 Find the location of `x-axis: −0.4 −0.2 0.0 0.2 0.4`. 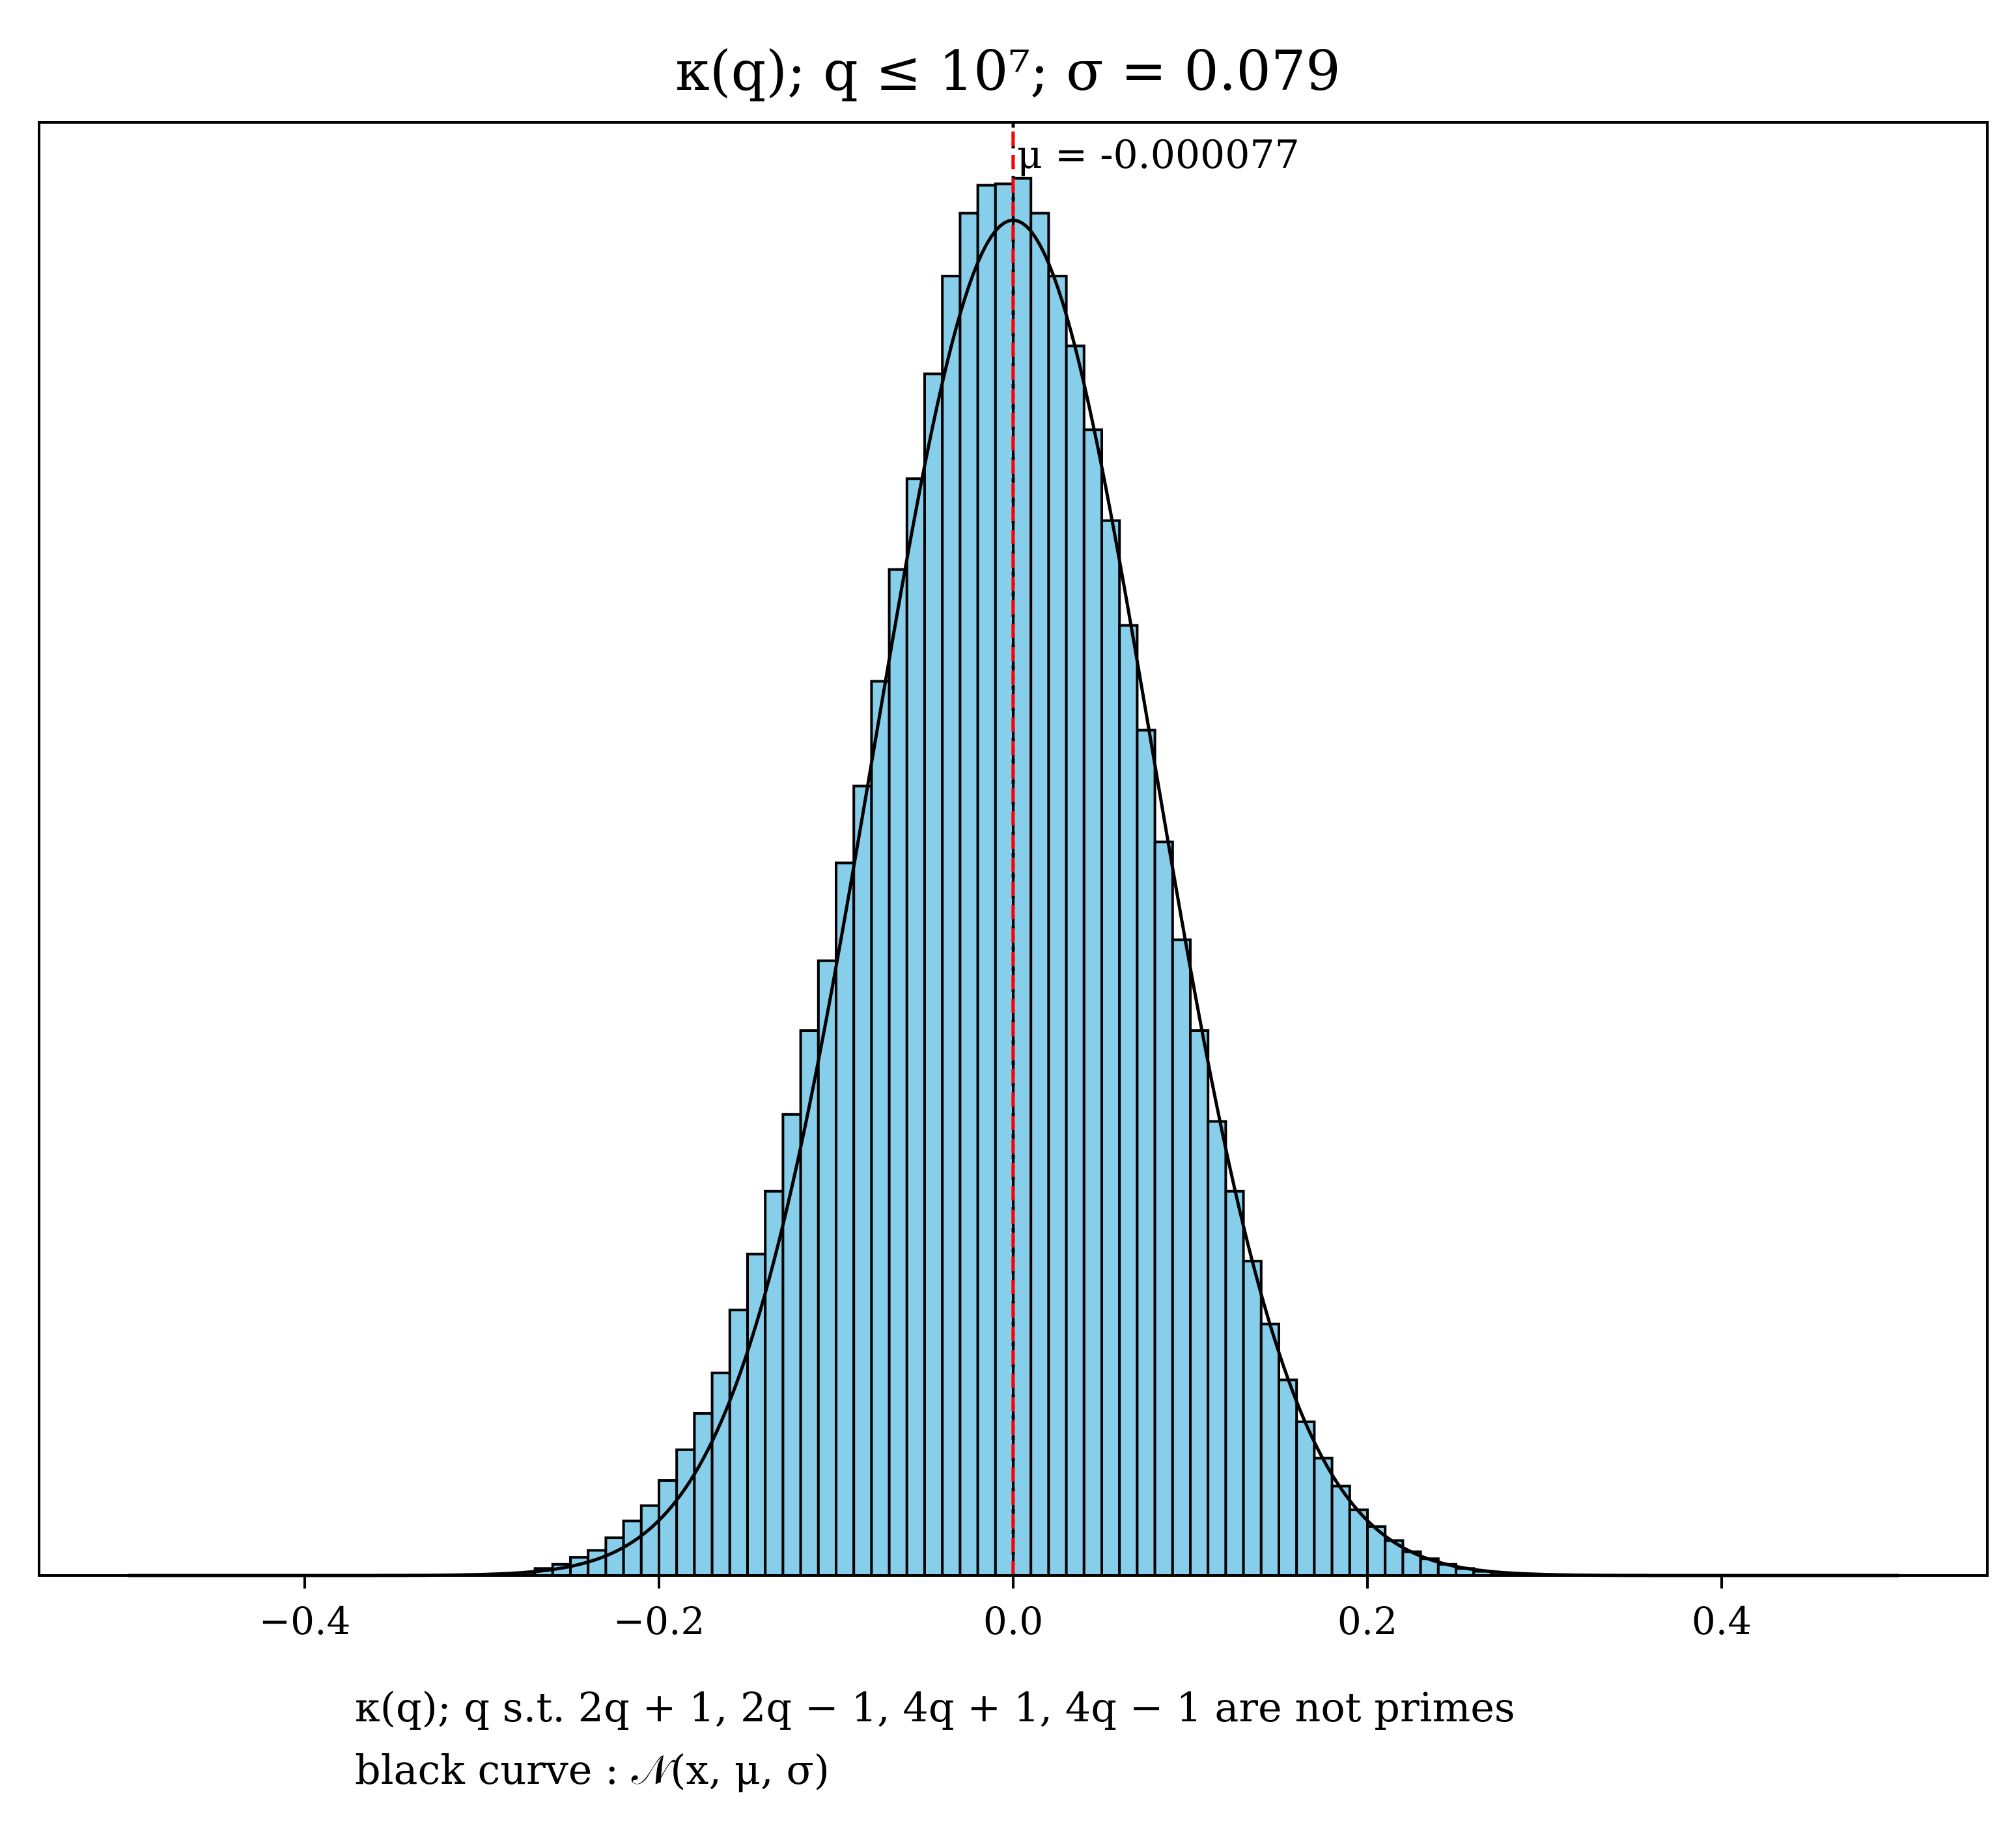

x-axis: −0.4 −0.2 0.0 0.2 0.4 is located at coordinates (1006, 1609).